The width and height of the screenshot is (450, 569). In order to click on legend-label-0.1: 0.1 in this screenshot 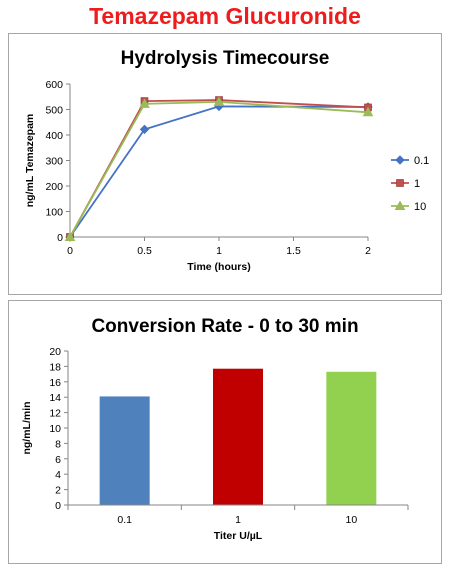, I will do `click(421, 161)`.